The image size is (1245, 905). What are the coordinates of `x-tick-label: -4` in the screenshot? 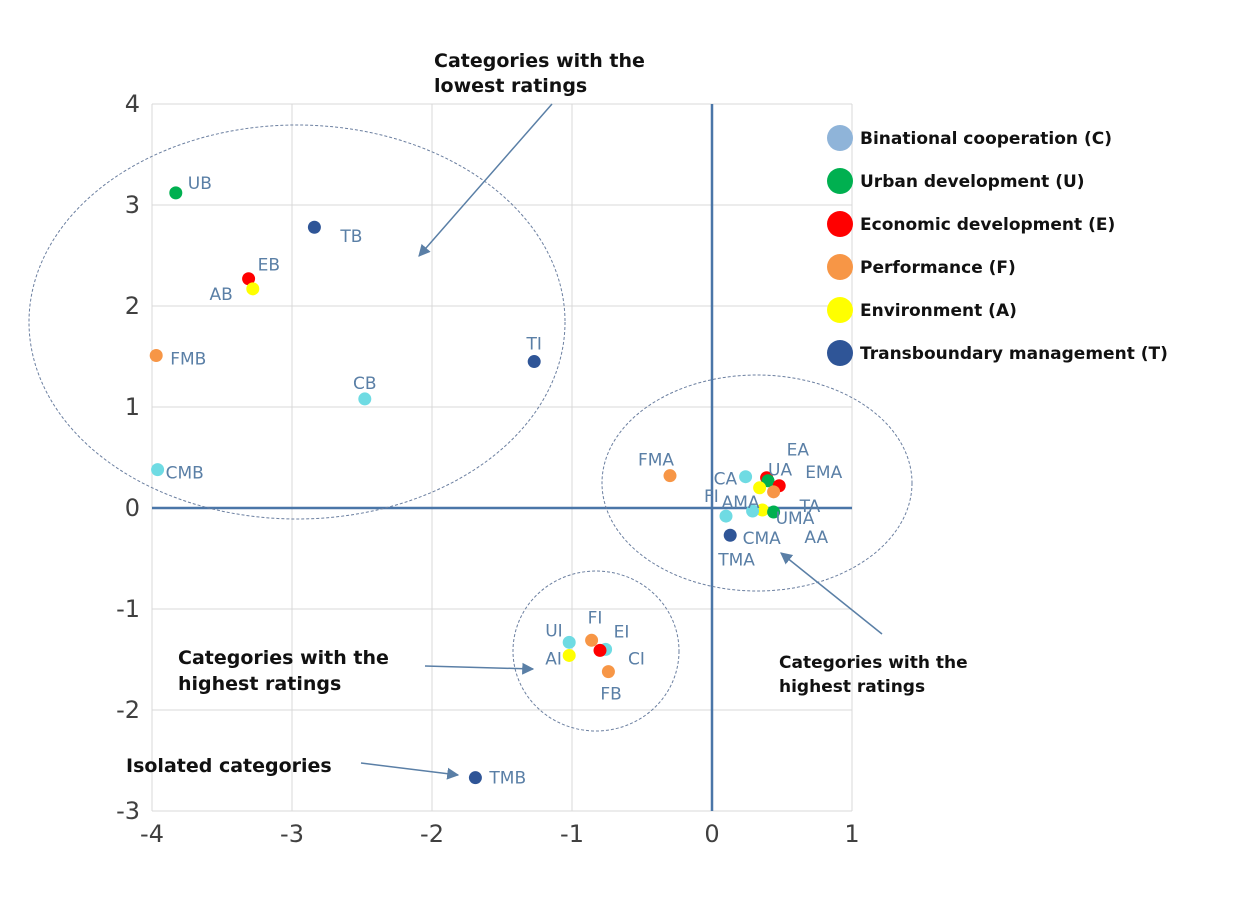 It's located at (152, 834).